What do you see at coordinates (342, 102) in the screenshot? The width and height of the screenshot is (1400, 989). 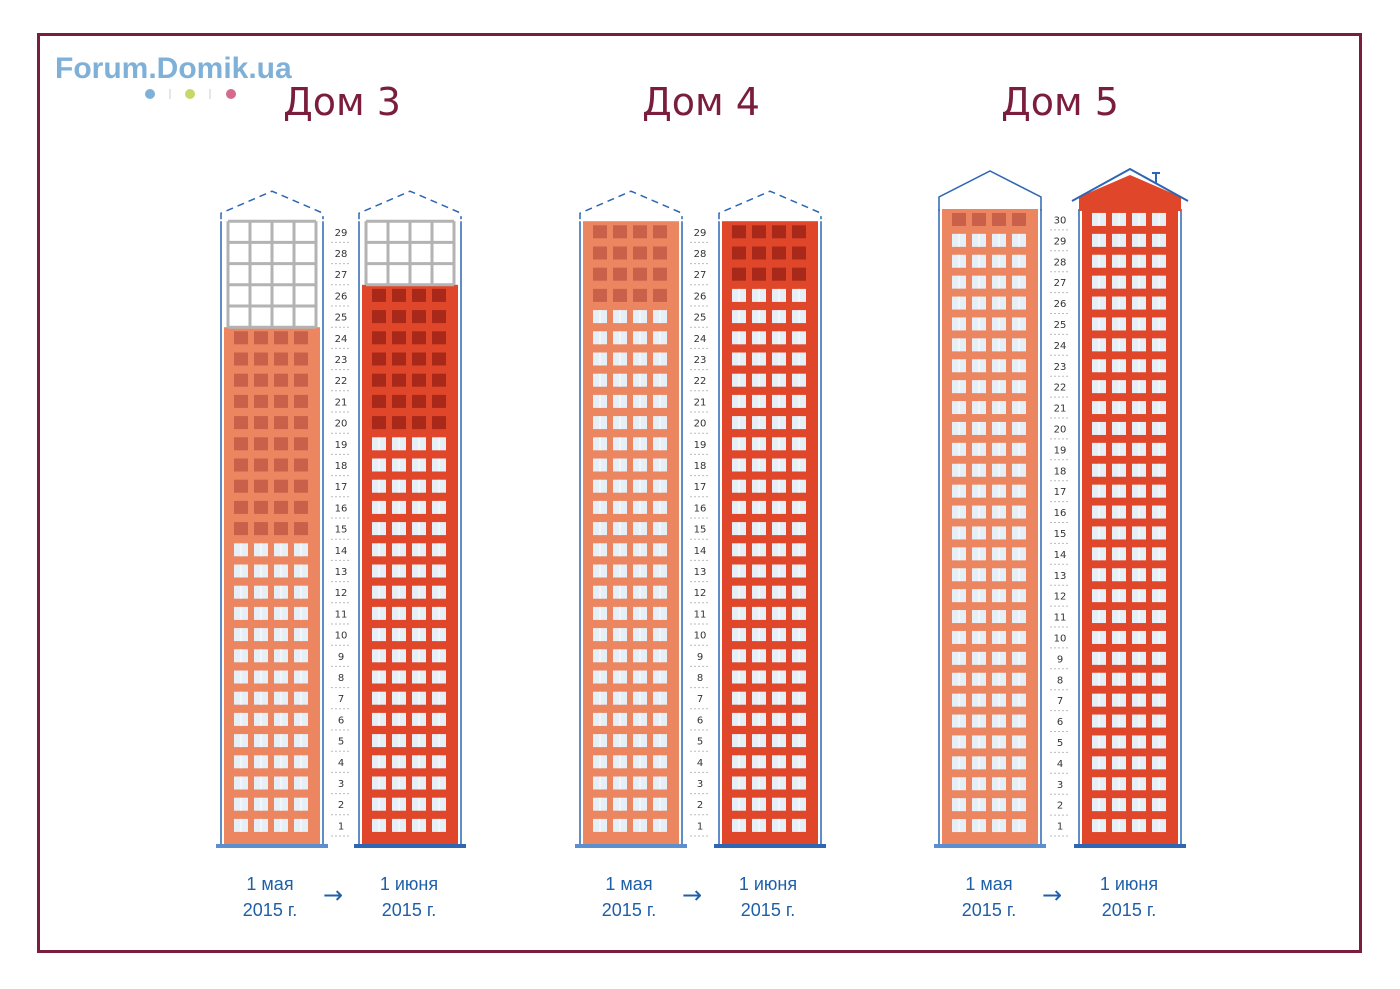 I see `house-title-3: Дом 3` at bounding box center [342, 102].